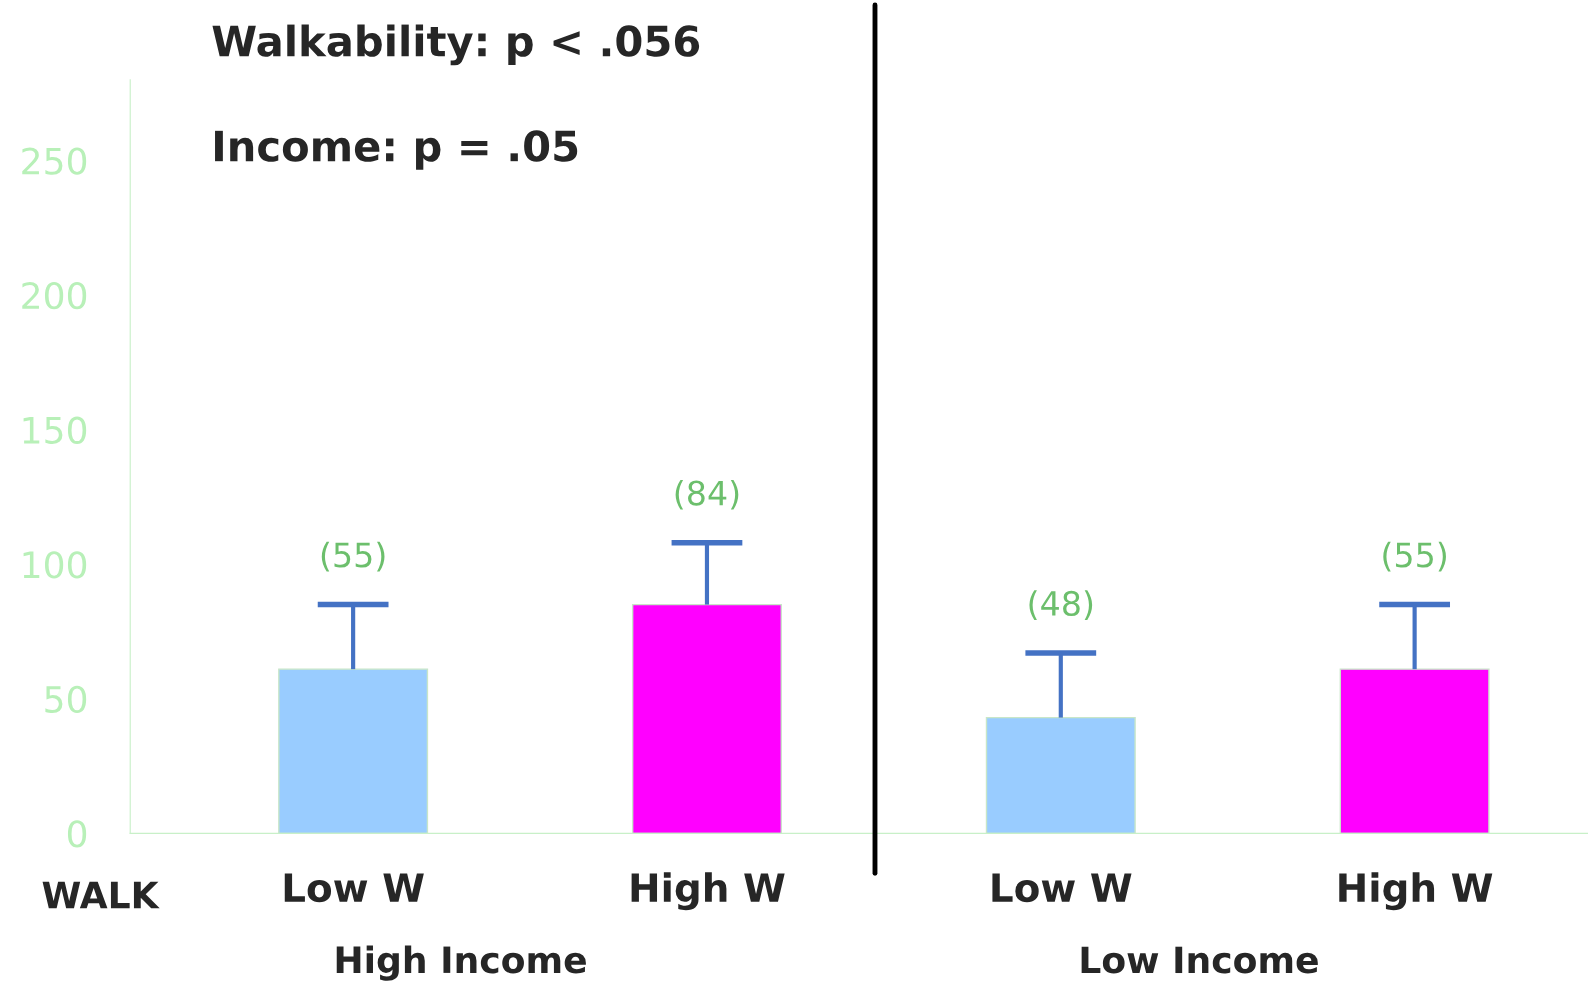 The height and width of the screenshot is (998, 1588). What do you see at coordinates (54, 296) in the screenshot?
I see `y-tick-label: 200` at bounding box center [54, 296].